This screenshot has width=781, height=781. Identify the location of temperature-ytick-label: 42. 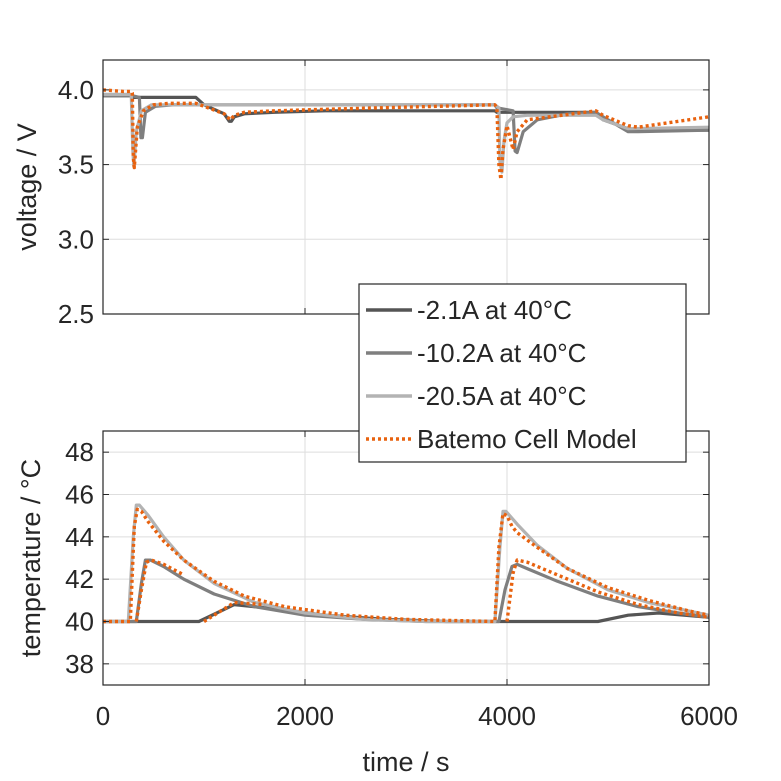
(79, 579).